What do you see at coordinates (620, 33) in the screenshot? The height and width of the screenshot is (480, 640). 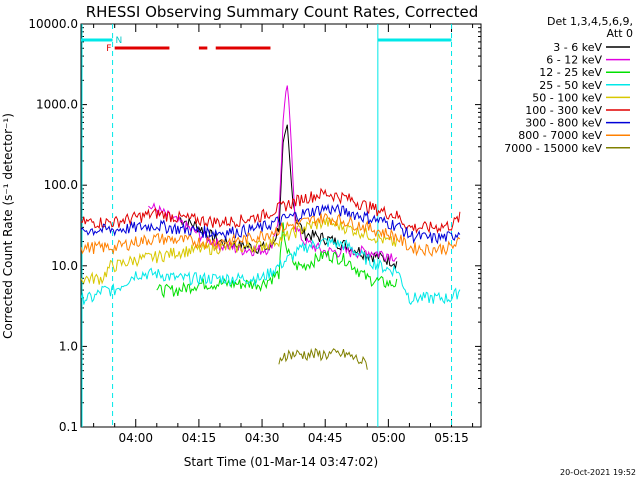 I see `legend-header: Att 0` at bounding box center [620, 33].